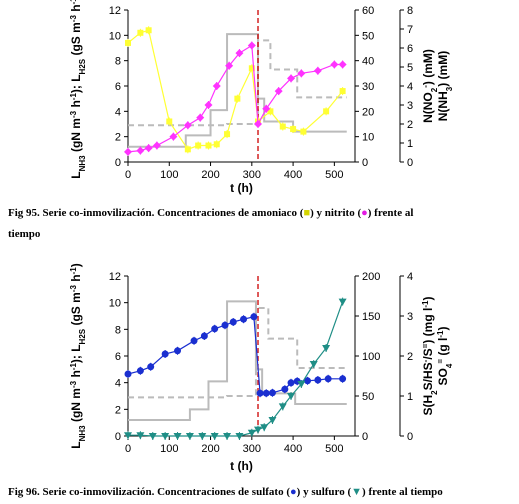 The image size is (519, 504). I want to click on fig95-y-left-tick-label: 4, so click(118, 112).